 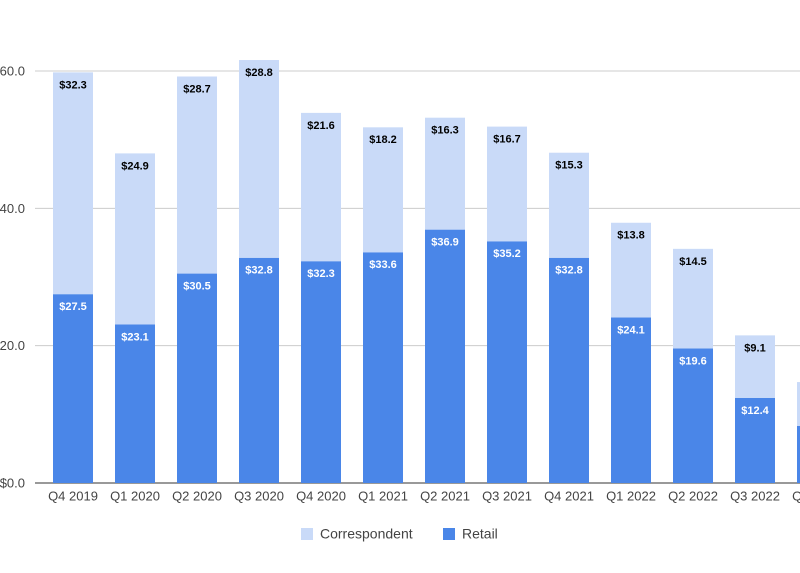 What do you see at coordinates (12, 345) in the screenshot?
I see `y-tick-label: $20.0` at bounding box center [12, 345].